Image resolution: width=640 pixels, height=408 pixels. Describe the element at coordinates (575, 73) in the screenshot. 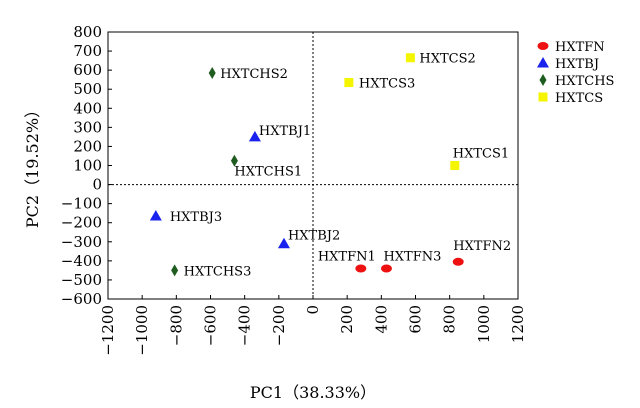

I see `legend: HXTFN HXTBJ HXTCHS HXTCS` at that location.